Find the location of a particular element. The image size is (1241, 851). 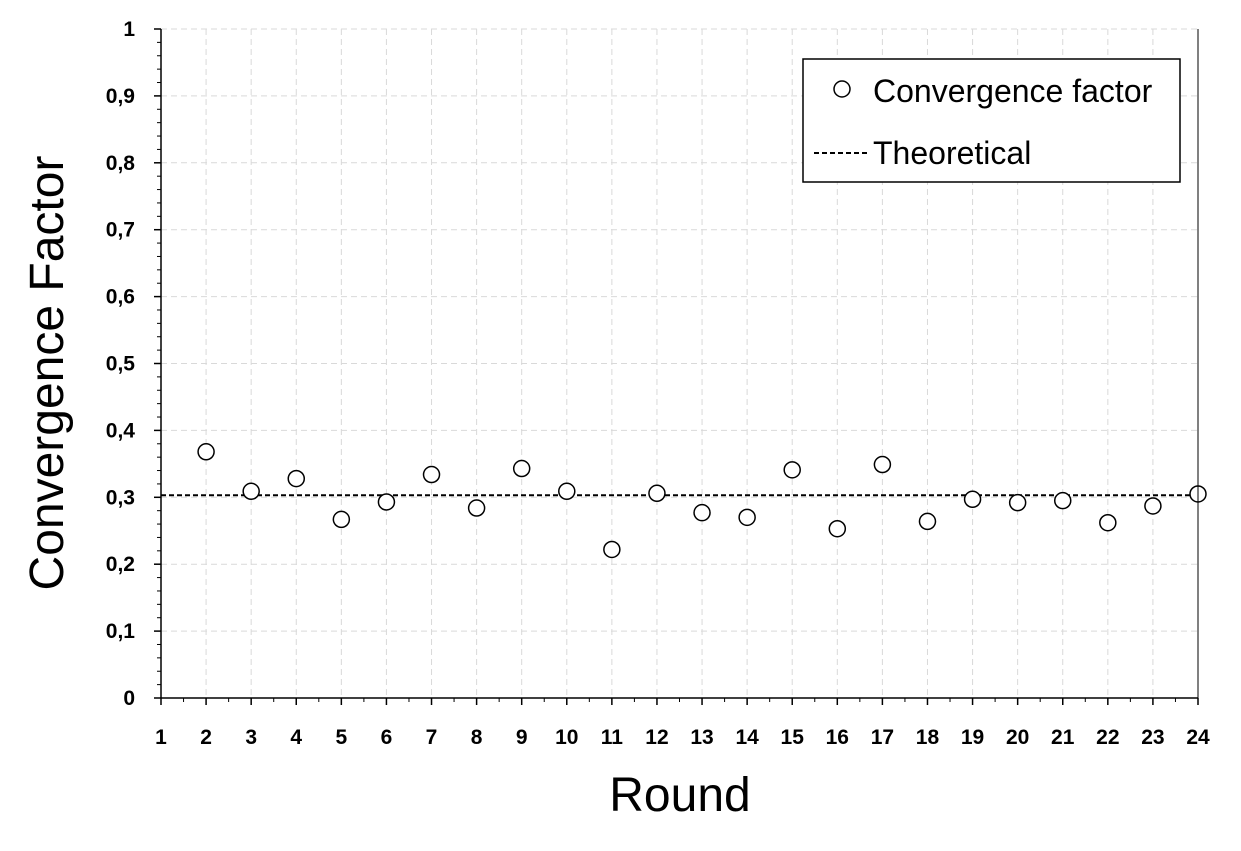

points-layer is located at coordinates (702, 501).